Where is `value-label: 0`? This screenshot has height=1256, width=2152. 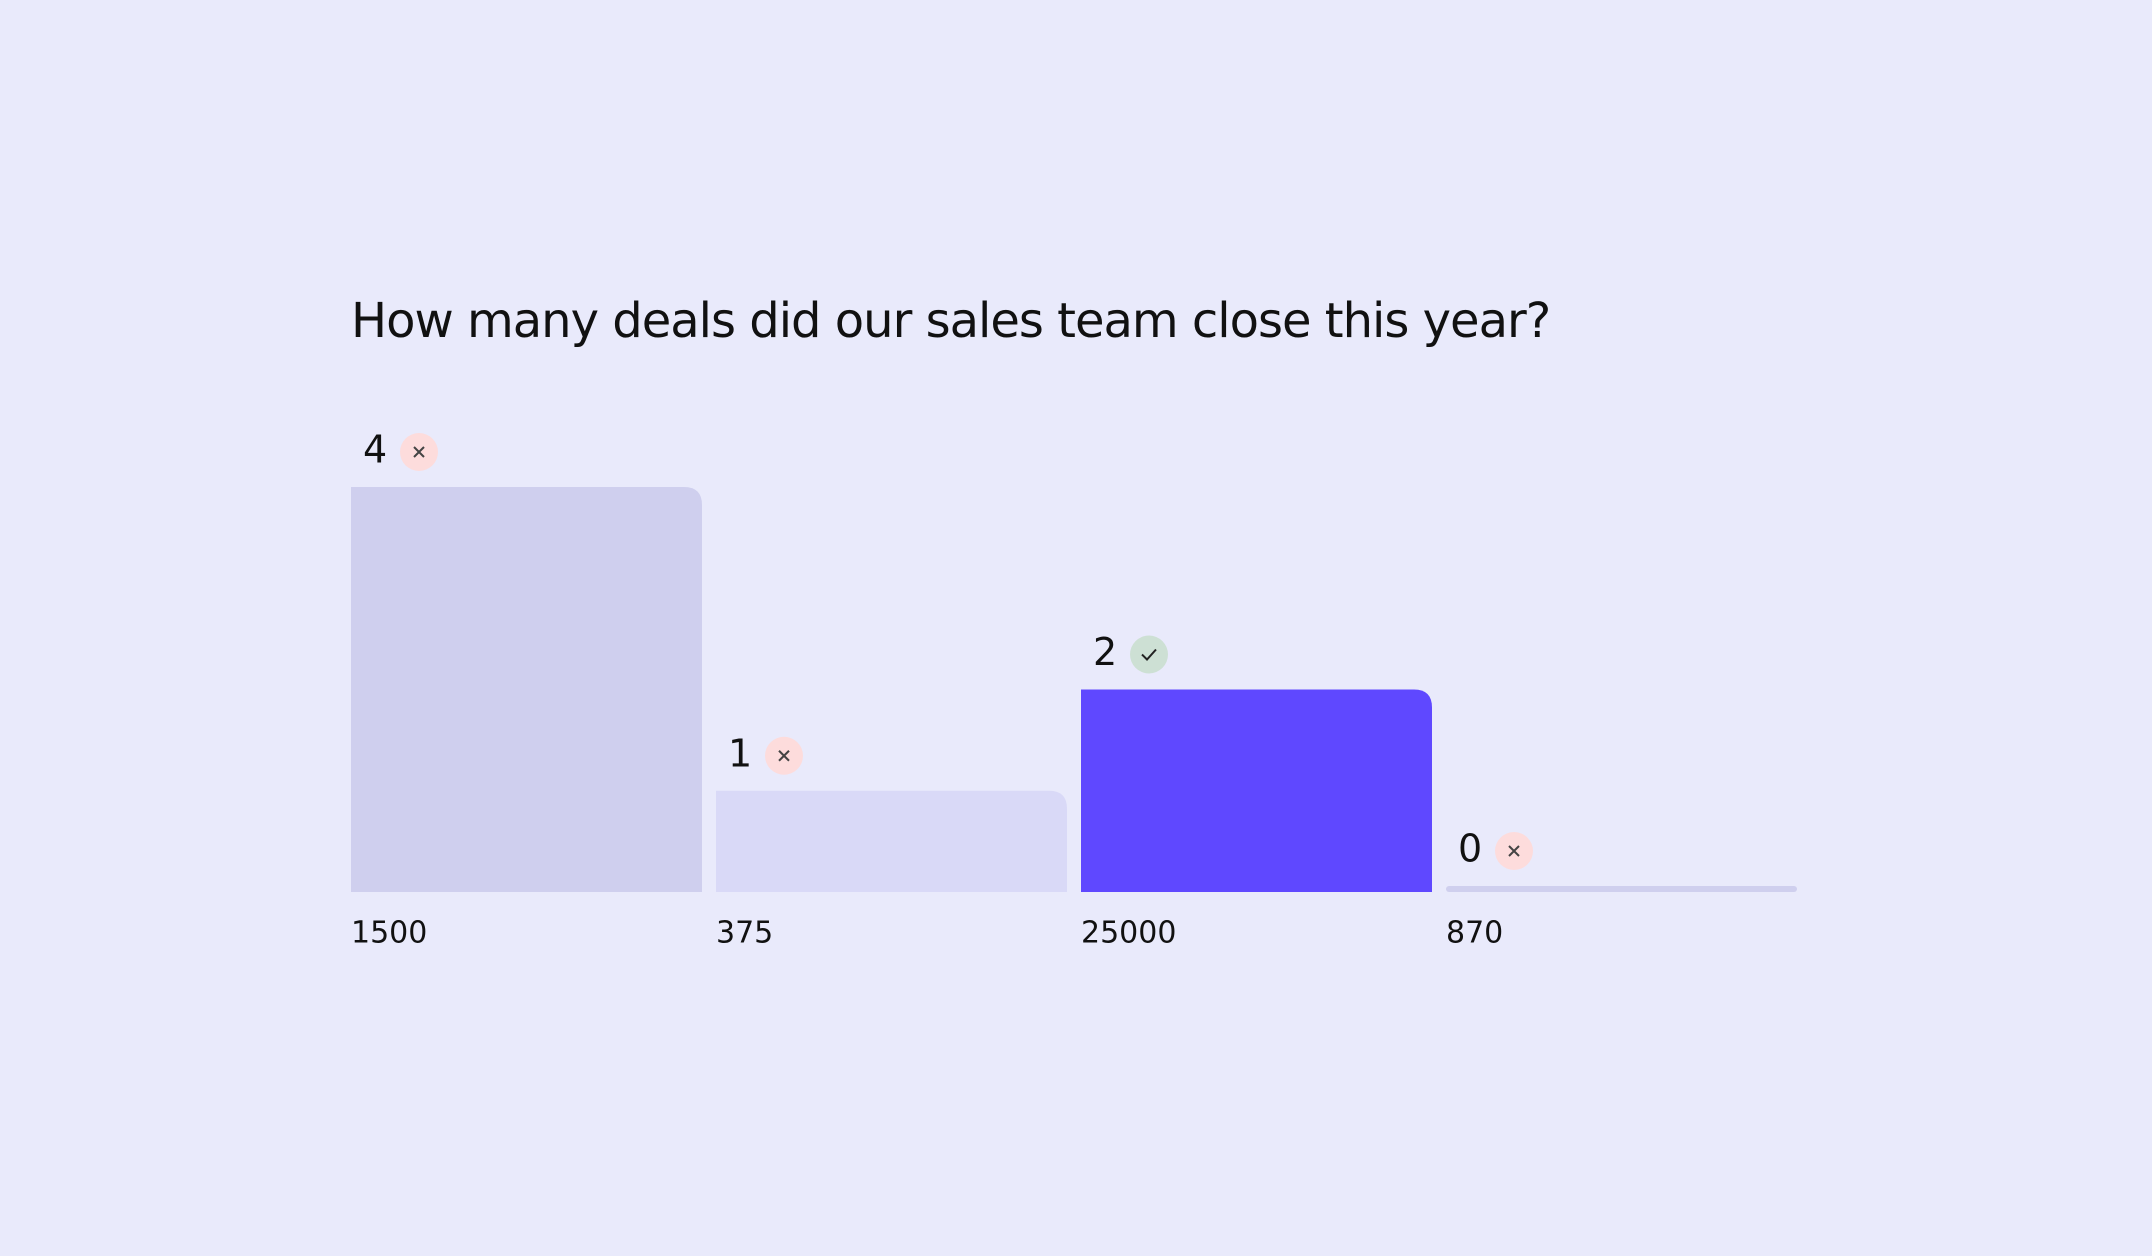 value-label: 0 is located at coordinates (1470, 849).